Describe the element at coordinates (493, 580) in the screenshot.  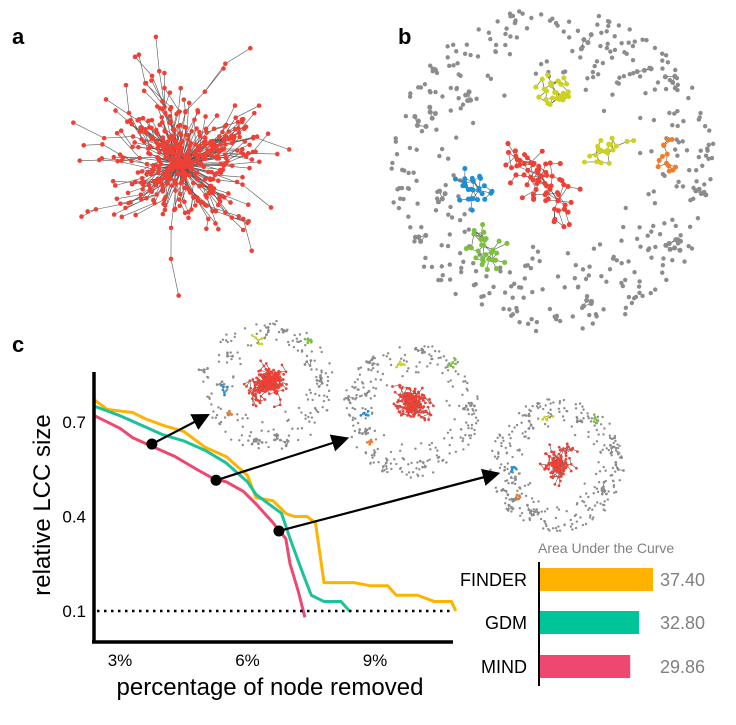
I see `auc-category-label: FINDER` at that location.